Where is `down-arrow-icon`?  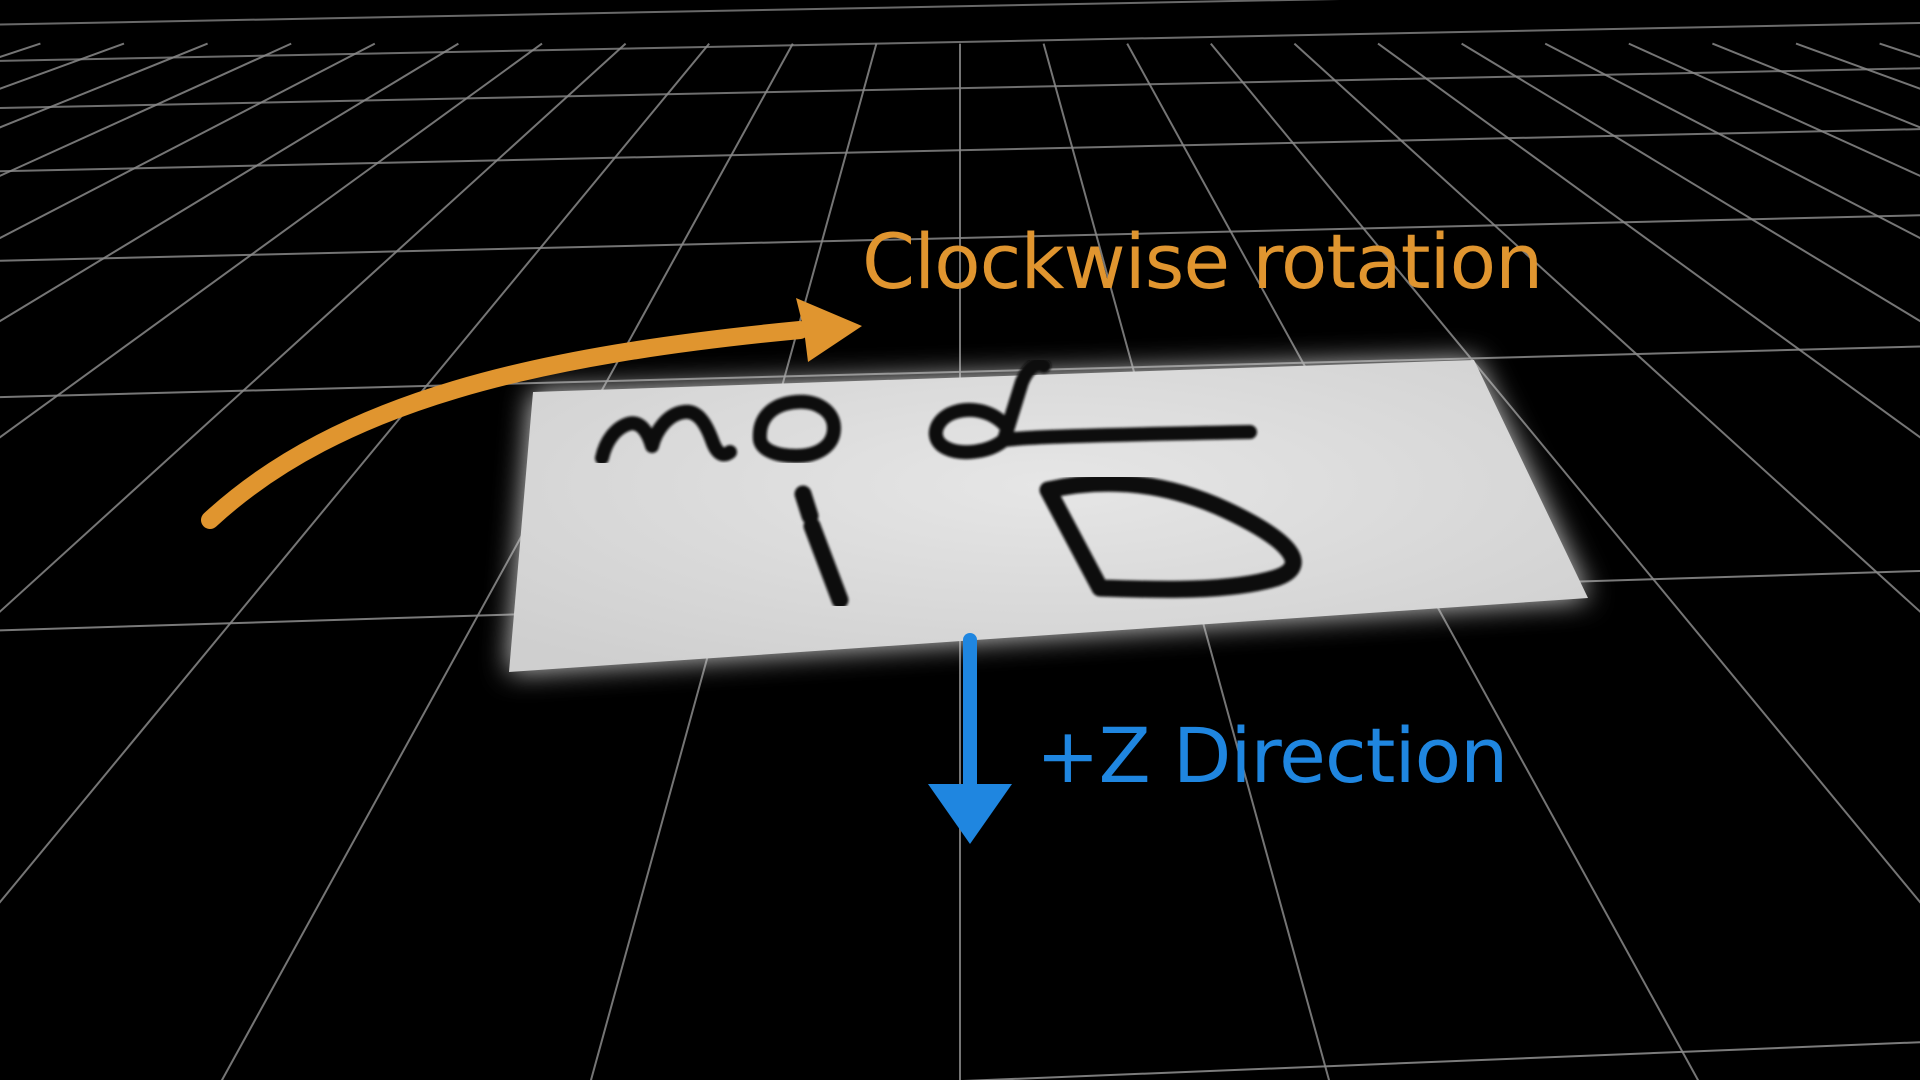
down-arrow-icon is located at coordinates (970, 738).